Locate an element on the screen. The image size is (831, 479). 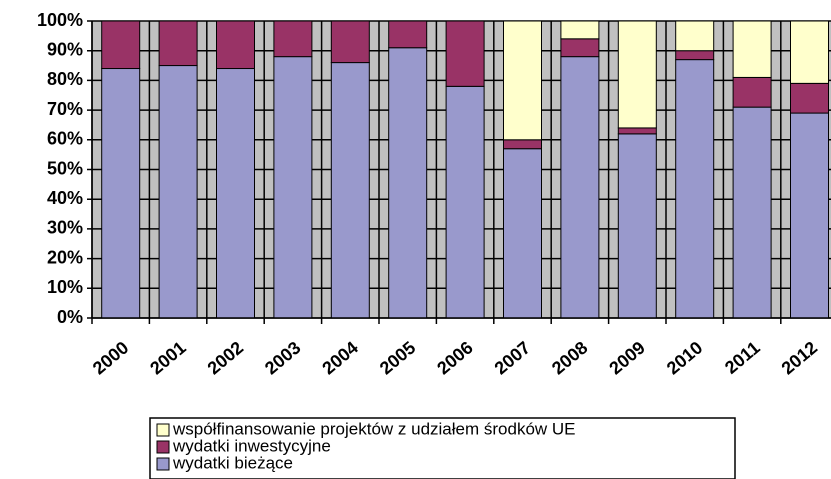
y-tick-label: 60% is located at coordinates (65, 139).